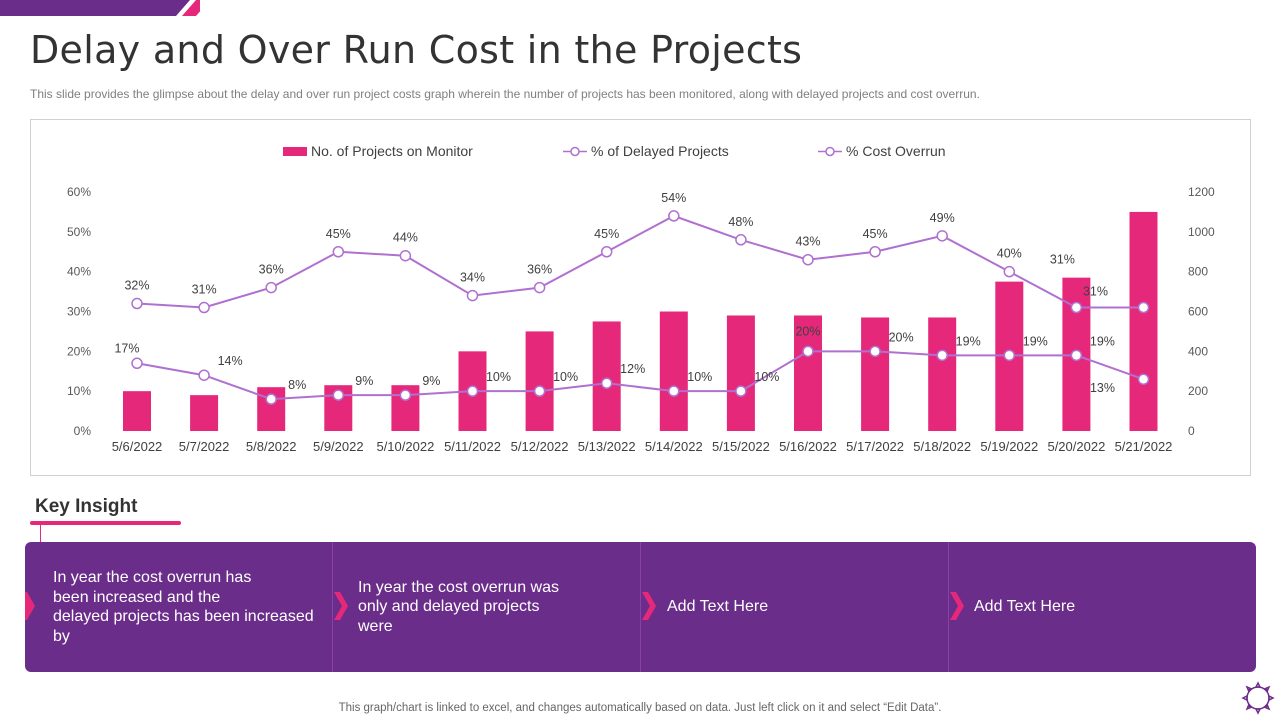 The image size is (1280, 720). What do you see at coordinates (79, 391) in the screenshot?
I see `y-left-tick-label: 10%` at bounding box center [79, 391].